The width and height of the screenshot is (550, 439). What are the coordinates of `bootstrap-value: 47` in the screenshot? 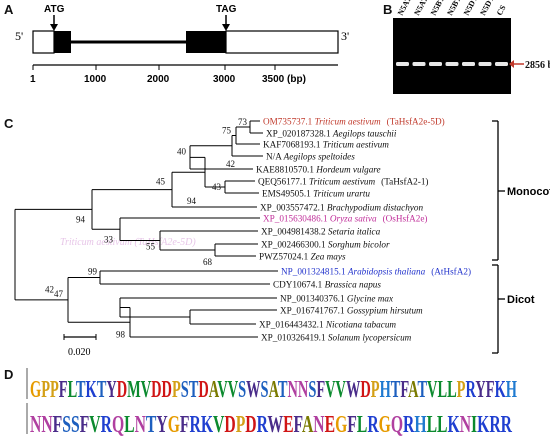 It's located at (59, 294).